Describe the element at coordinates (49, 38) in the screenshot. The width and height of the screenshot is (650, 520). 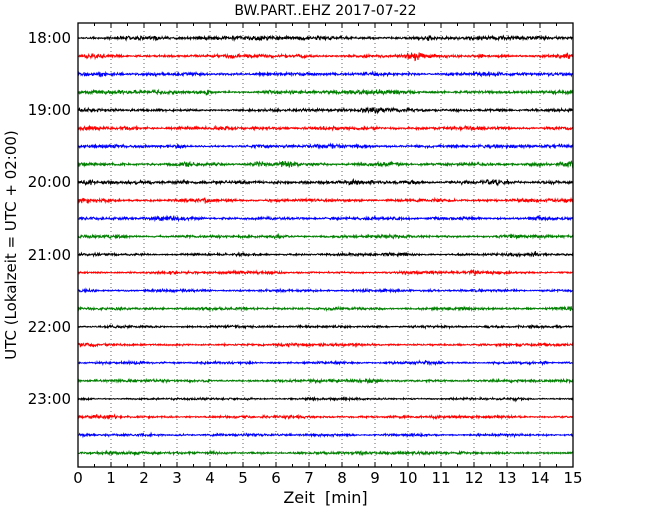
I see `y-tick-label-18:00: 18:00` at that location.